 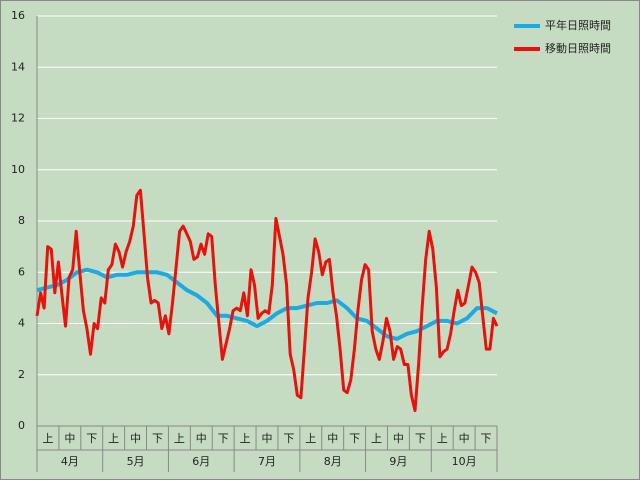 I want to click on y-tick-label: 12, so click(x=18, y=118).